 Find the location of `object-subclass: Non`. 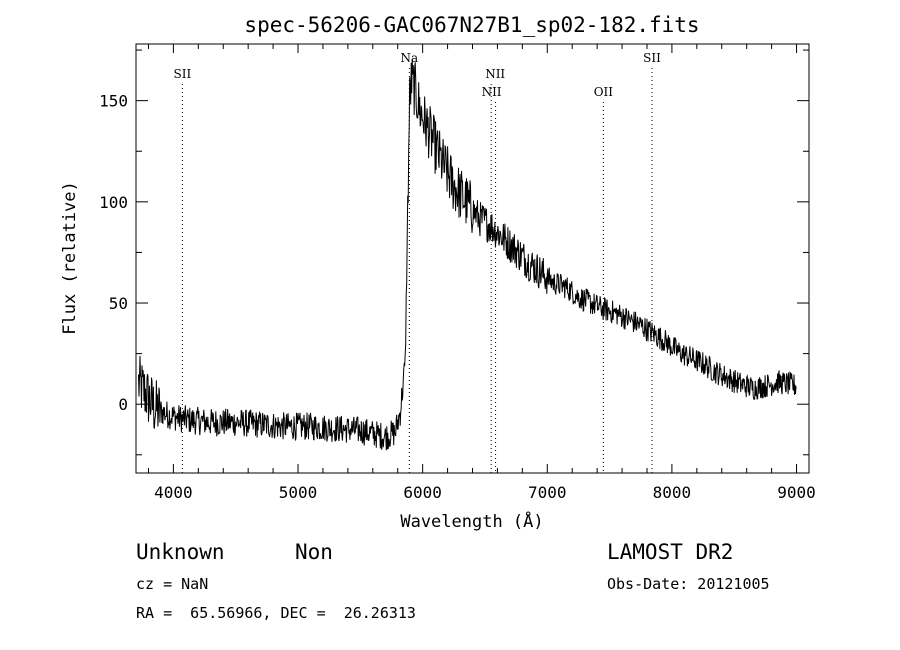

object-subclass: Non is located at coordinates (314, 552).